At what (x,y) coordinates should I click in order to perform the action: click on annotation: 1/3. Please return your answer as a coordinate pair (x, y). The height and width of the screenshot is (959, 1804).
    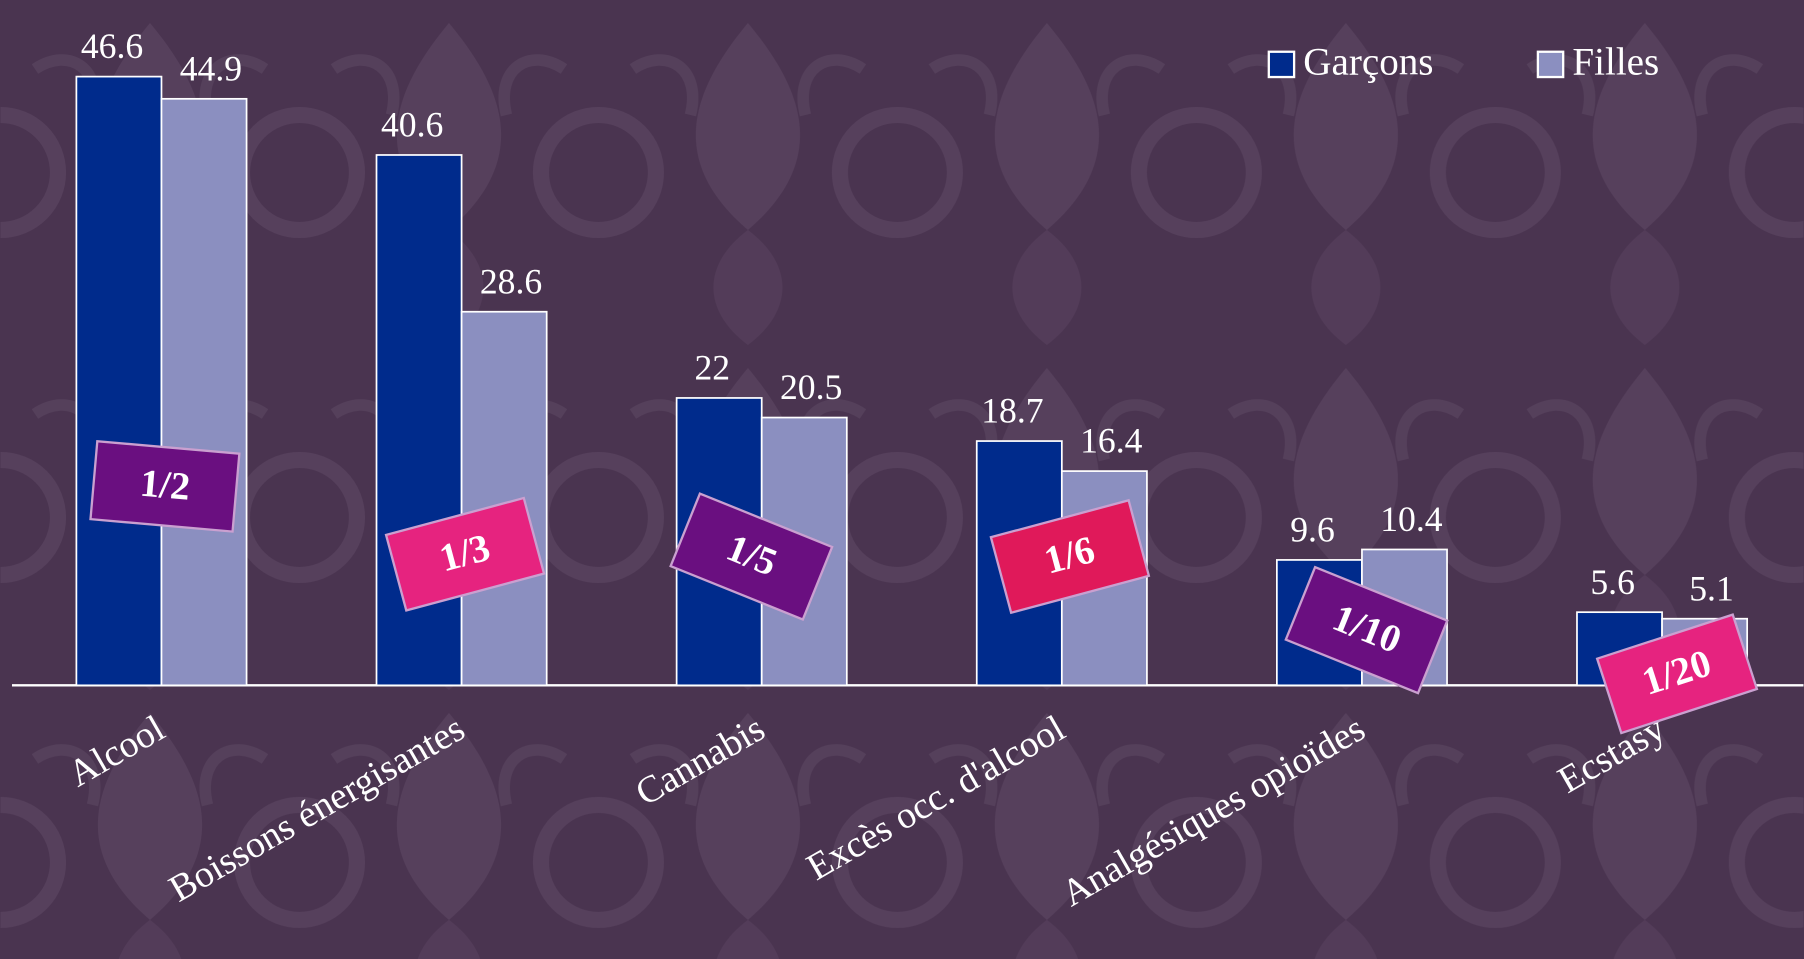
    Looking at the image, I should click on (465, 554).